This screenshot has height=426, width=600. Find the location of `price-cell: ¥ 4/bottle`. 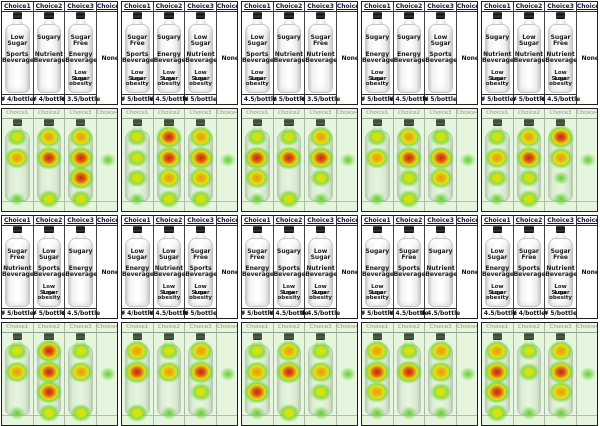

price-cell: ¥ 4/bottle is located at coordinates (528, 313).